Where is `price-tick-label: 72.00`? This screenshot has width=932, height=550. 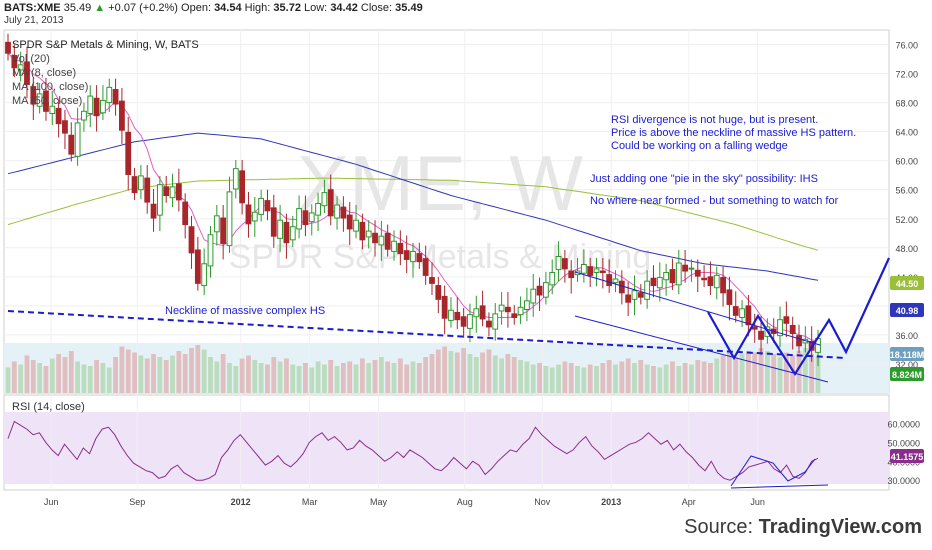
price-tick-label: 72.00 is located at coordinates (906, 75).